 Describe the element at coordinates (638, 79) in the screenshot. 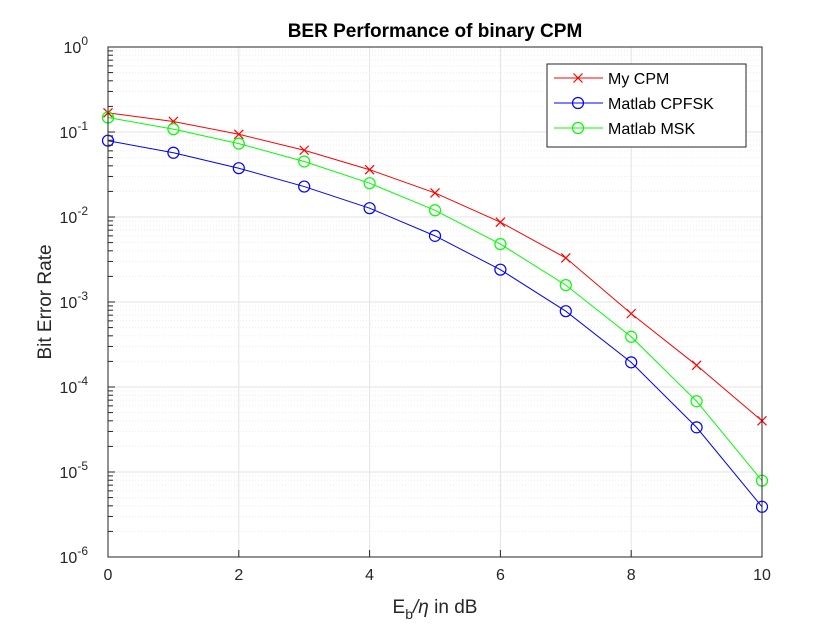

I see `legend-label: My CPM` at that location.